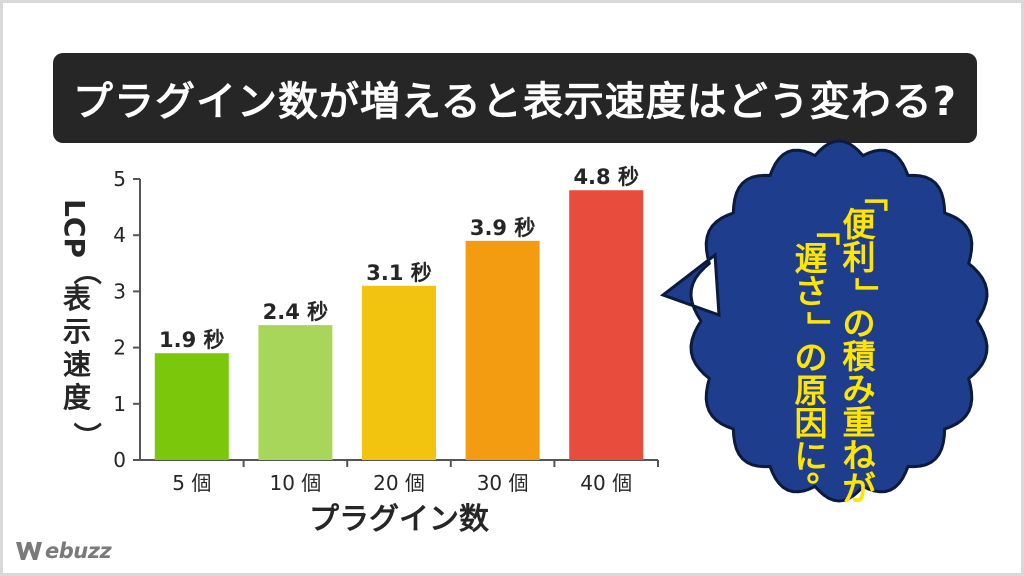 Image resolution: width=1024 pixels, height=576 pixels. Describe the element at coordinates (29, 551) in the screenshot. I see `w-logo-icon` at that location.